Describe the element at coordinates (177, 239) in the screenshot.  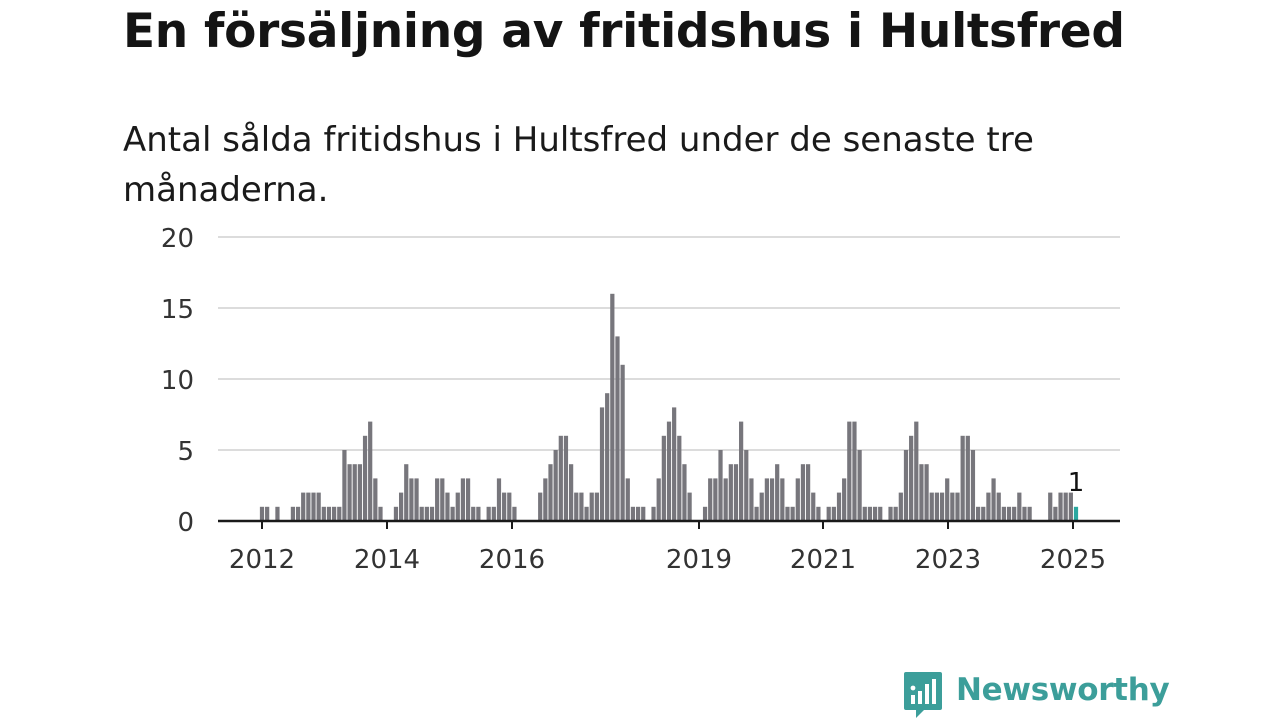
I see `y-tick-label: 20` at that location.